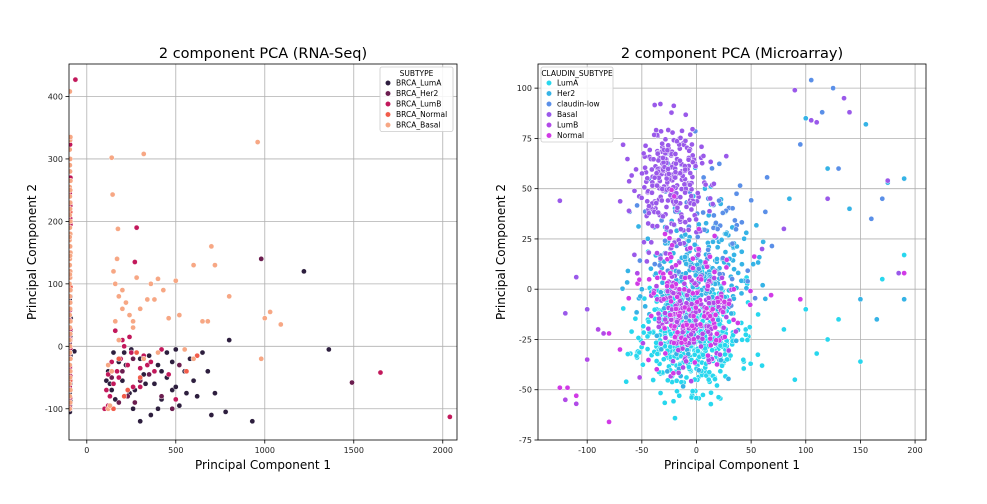 The image size is (987, 504). Describe the element at coordinates (55, 96) in the screenshot. I see `y-tick-label: 400` at that location.